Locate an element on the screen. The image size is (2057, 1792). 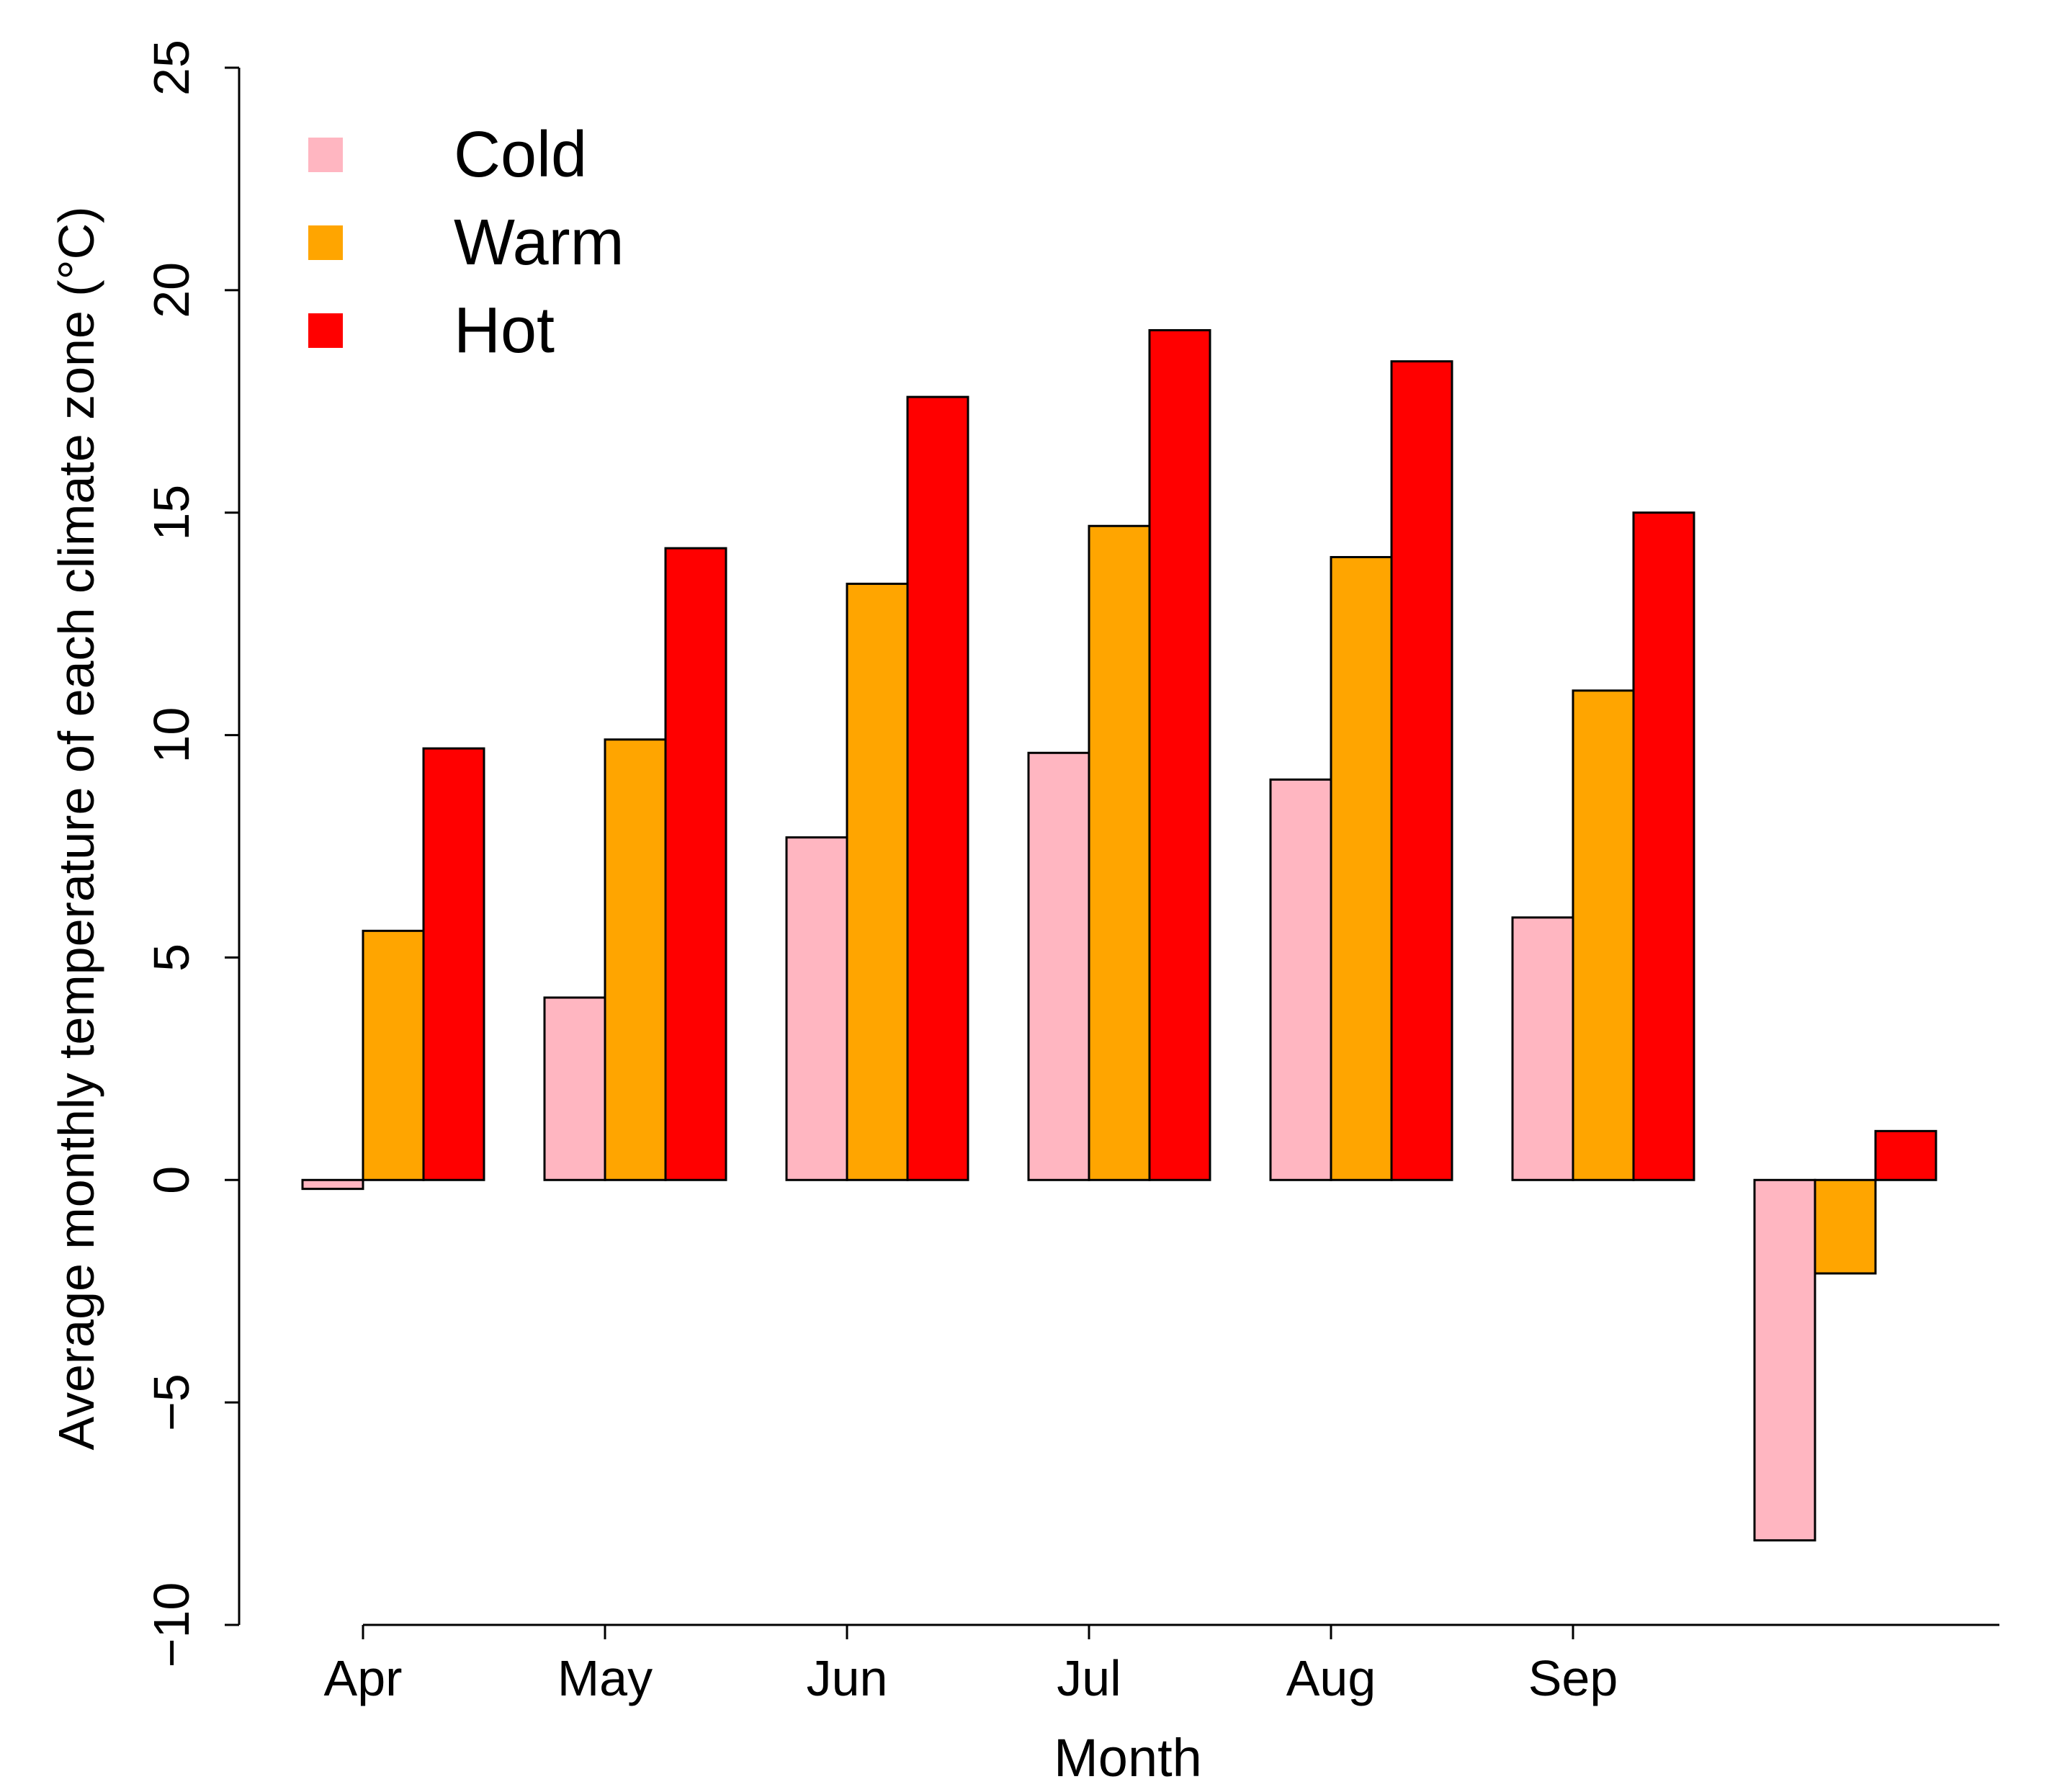
x-tick-label-apr: Apr is located at coordinates (363, 1678).